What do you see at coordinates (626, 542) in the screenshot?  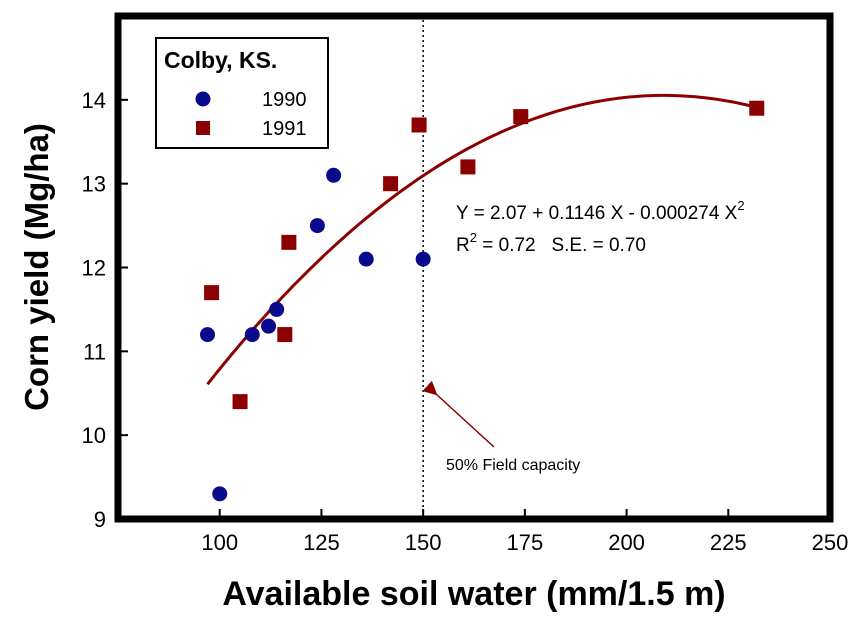 I see `x-tick-label: 200` at bounding box center [626, 542].